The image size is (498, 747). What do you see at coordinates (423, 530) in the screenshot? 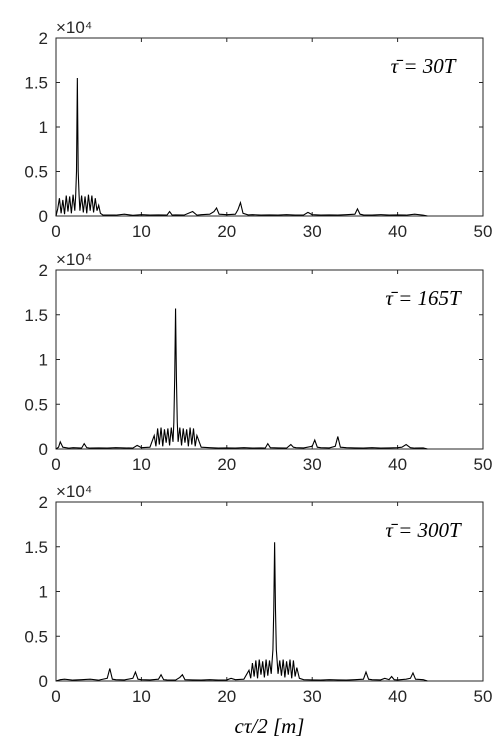
I see `annotation: τ̄ = 300T` at bounding box center [423, 530].